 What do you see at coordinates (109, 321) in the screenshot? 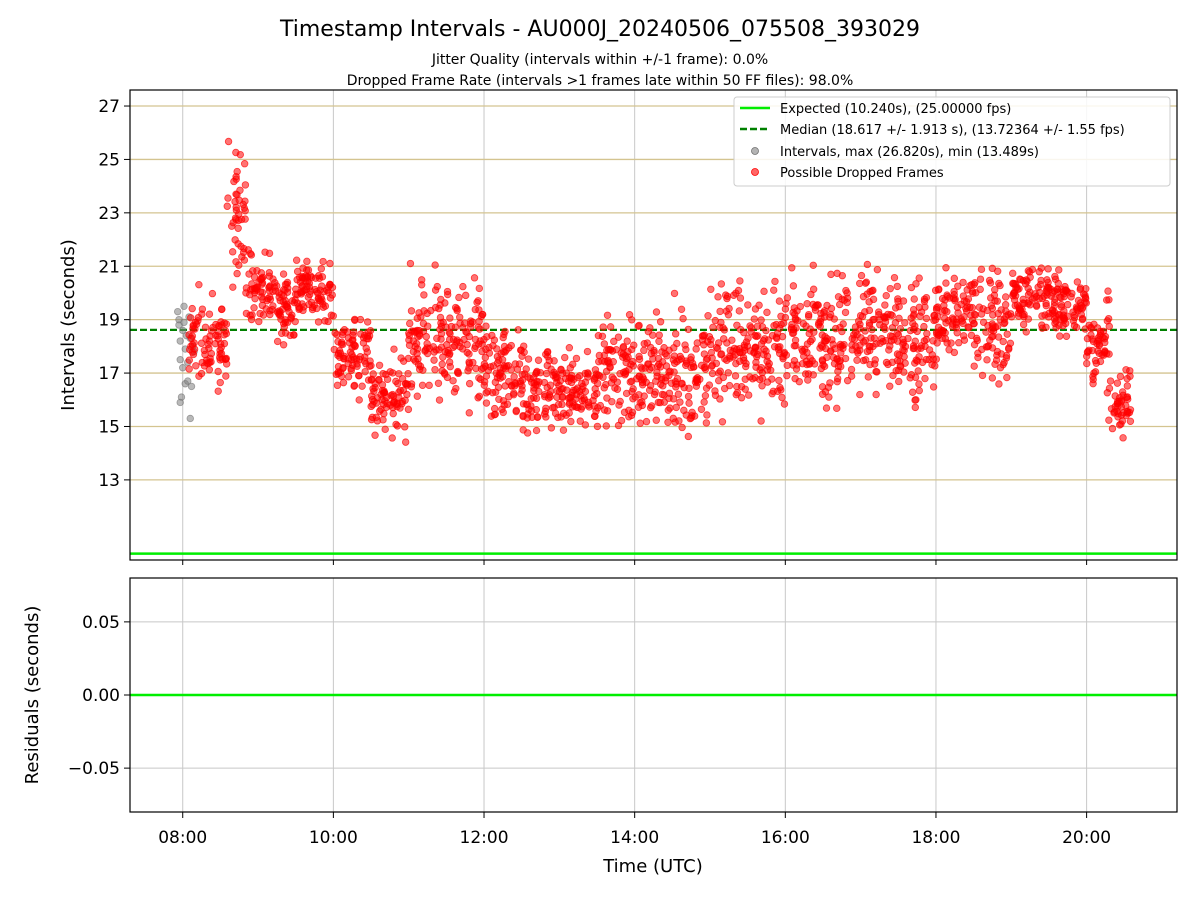
I see `intervals-y-tick-label: 19` at bounding box center [109, 321].